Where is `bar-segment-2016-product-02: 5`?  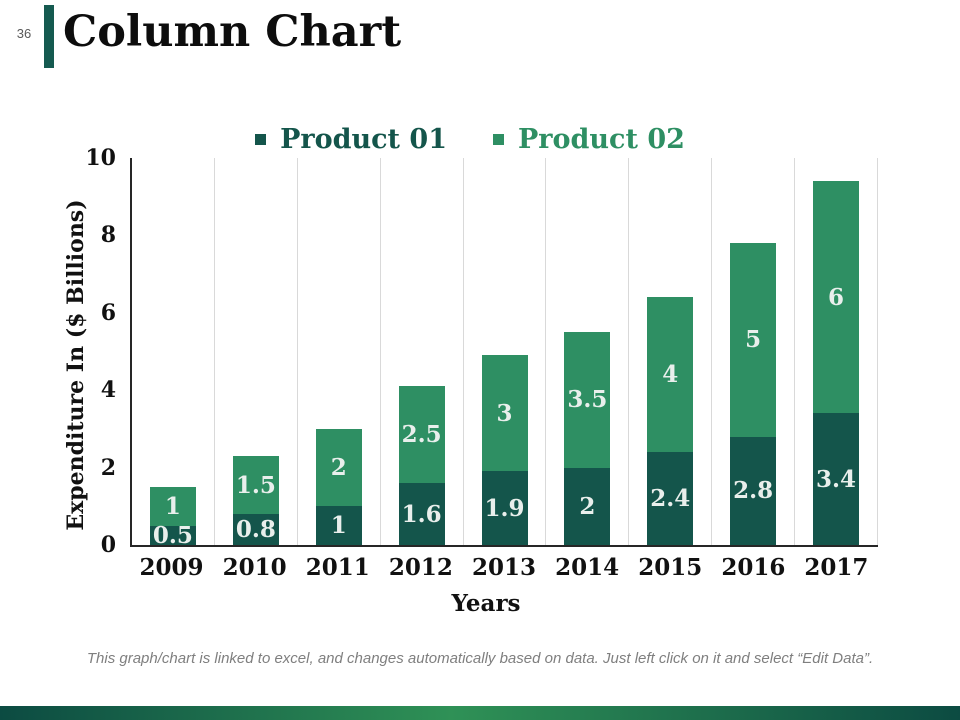 bar-segment-2016-product-02: 5 is located at coordinates (753, 340).